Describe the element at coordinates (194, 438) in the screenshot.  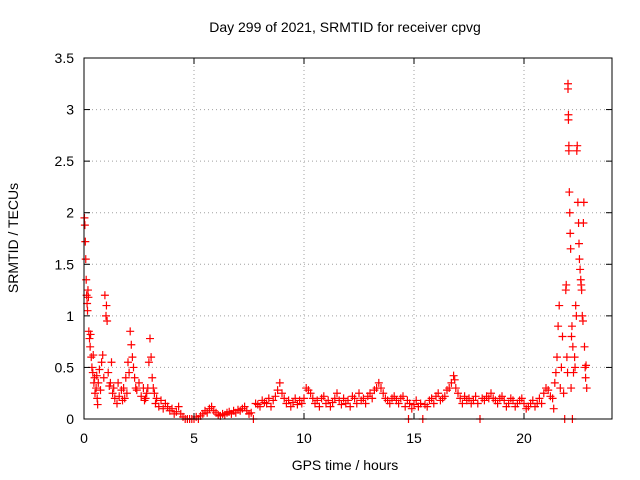
I see `x-tick-label: 5` at that location.